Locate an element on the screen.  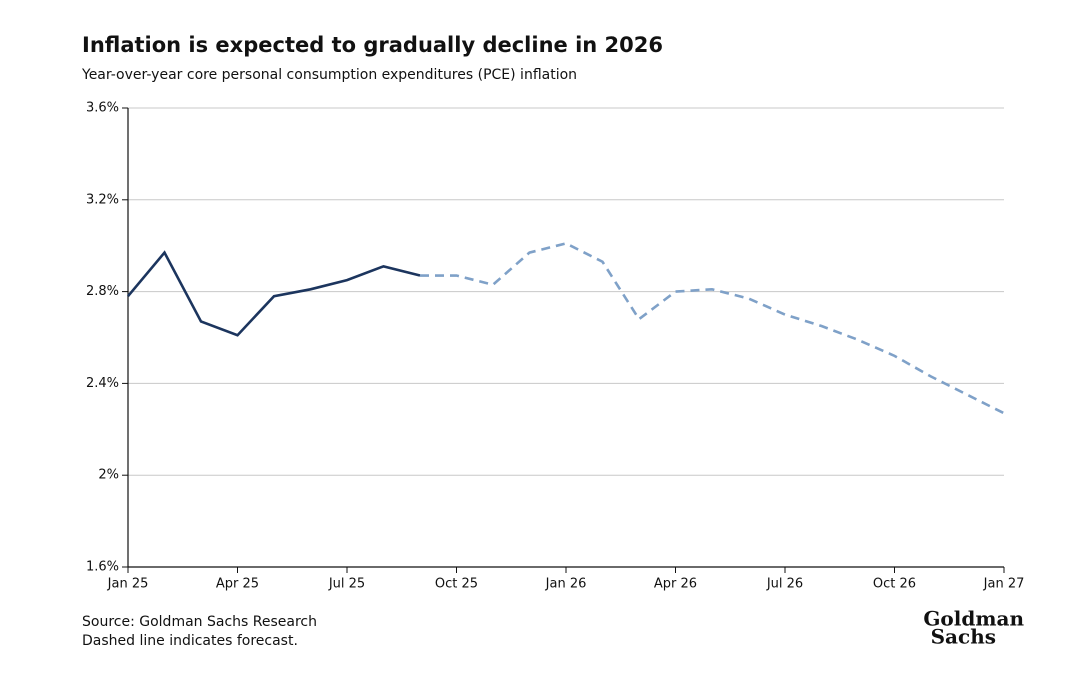
y-tick-label: 3.2% is located at coordinates (102, 199).